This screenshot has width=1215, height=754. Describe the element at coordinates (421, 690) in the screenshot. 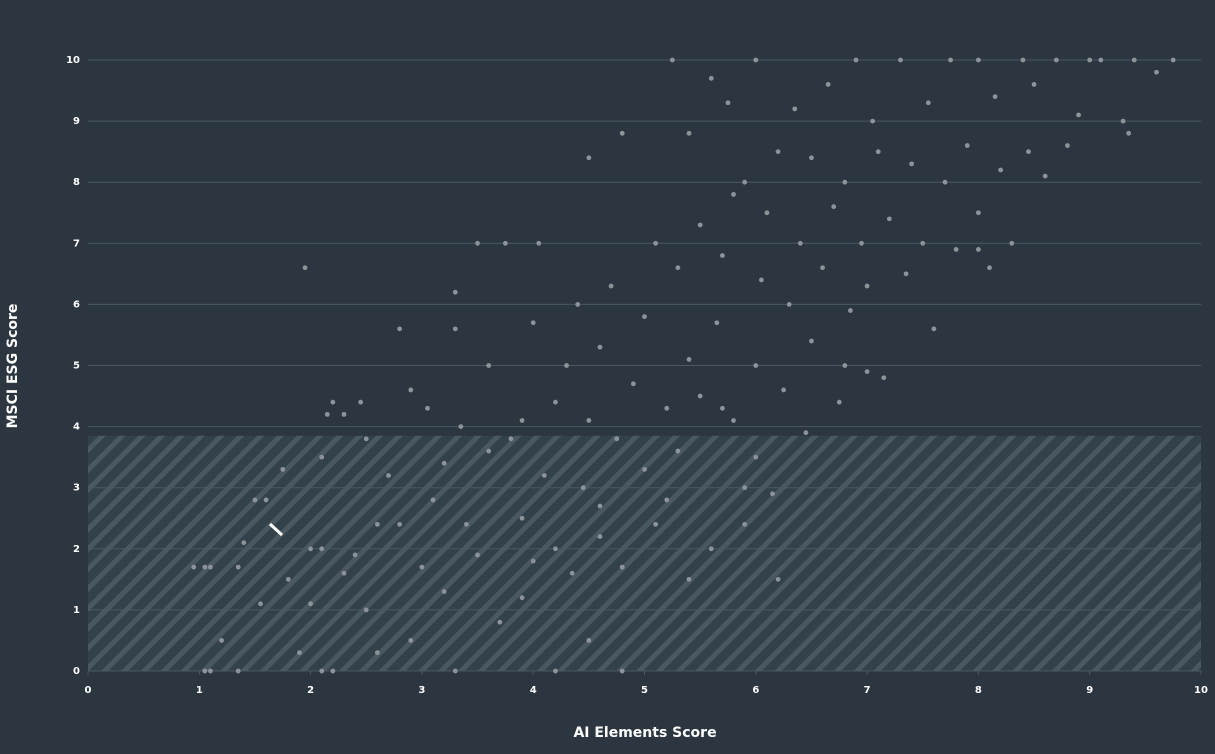

I see `x-tick-label: 3` at that location.